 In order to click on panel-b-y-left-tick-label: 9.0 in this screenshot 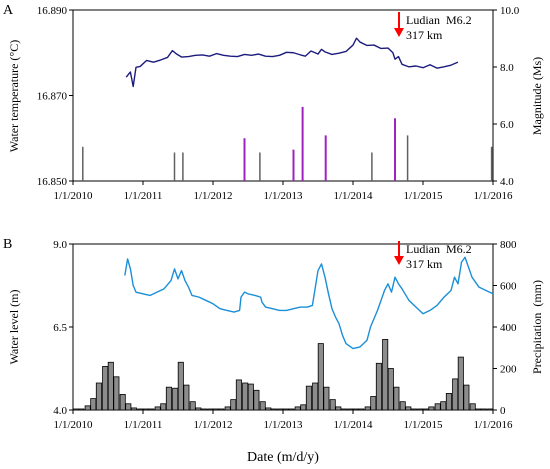, I will do `click(60, 245)`.